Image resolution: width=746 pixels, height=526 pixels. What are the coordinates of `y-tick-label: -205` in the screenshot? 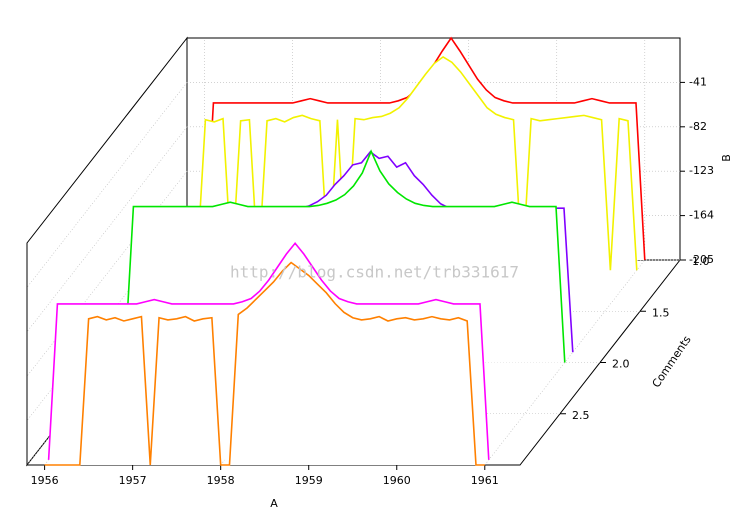 It's located at (701, 259).